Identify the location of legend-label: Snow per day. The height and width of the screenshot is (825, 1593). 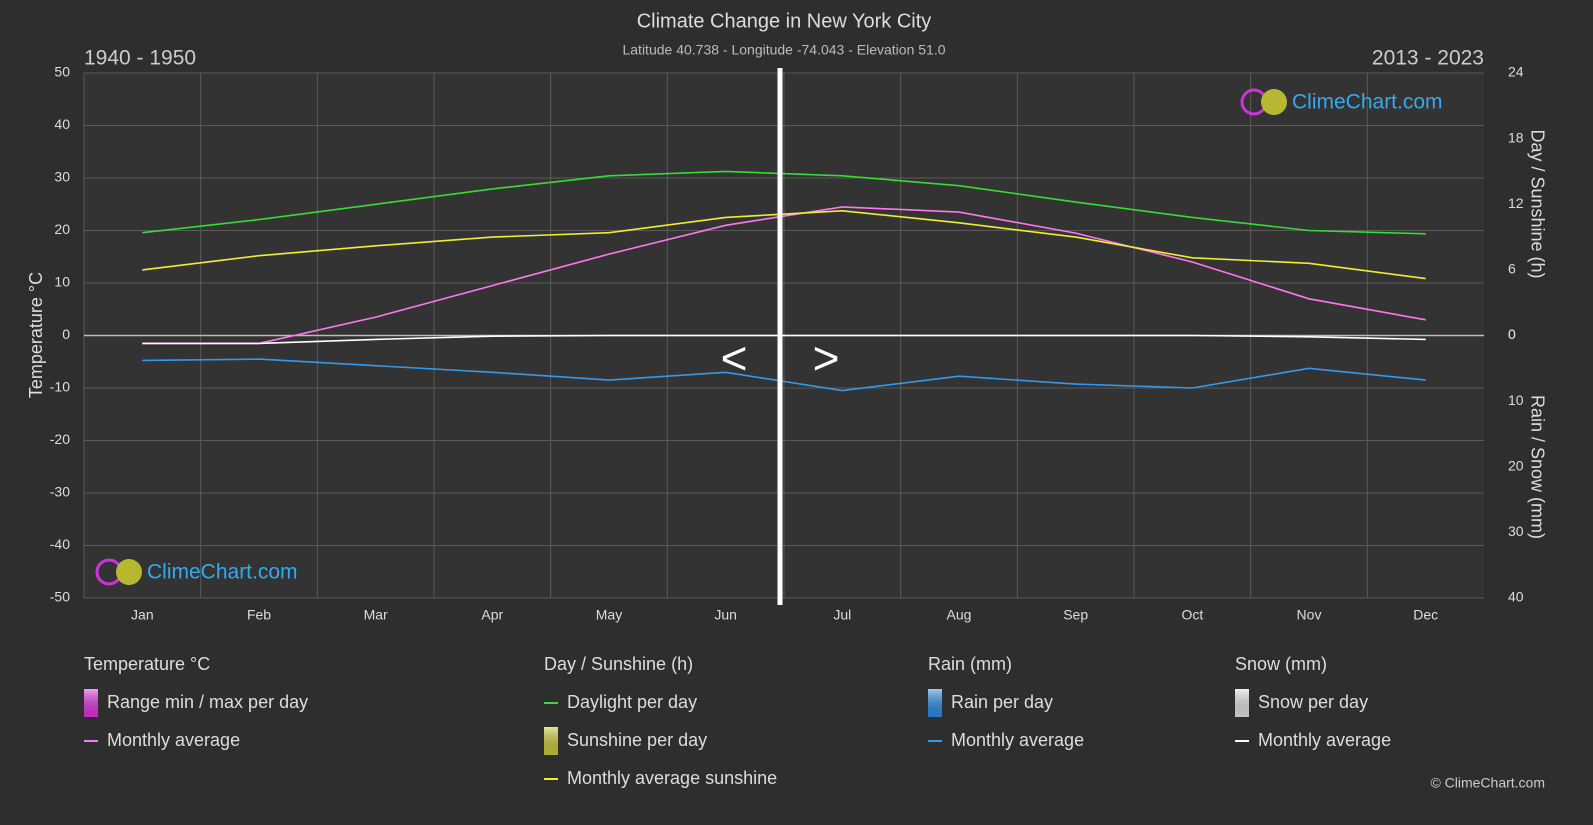
(1313, 702).